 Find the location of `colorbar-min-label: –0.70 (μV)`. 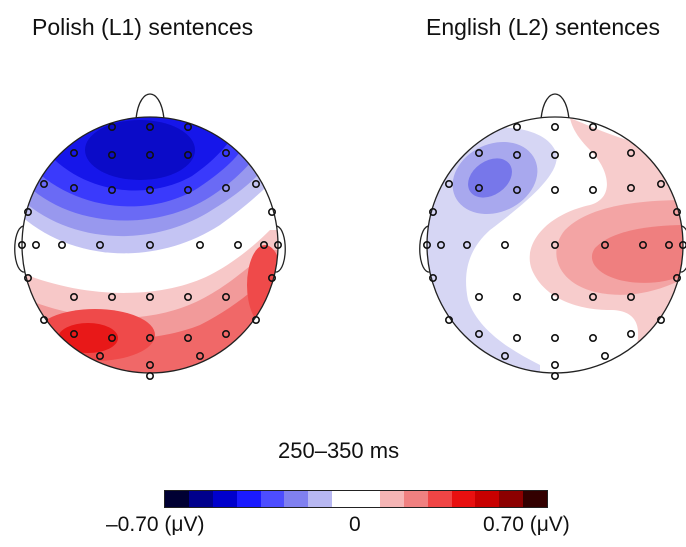

colorbar-min-label: –0.70 (μV) is located at coordinates (155, 524).